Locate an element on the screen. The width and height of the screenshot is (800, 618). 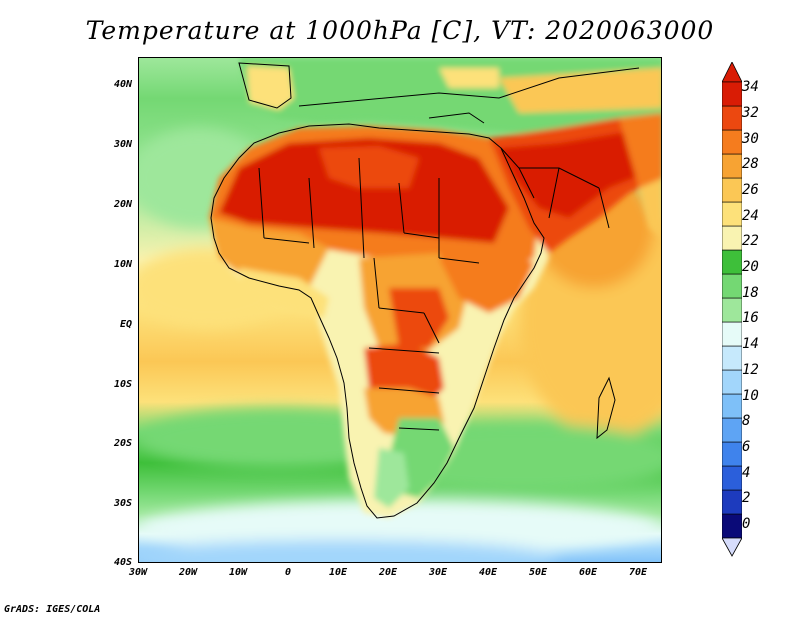
lon-tick-label: 20W is located at coordinates (188, 572).